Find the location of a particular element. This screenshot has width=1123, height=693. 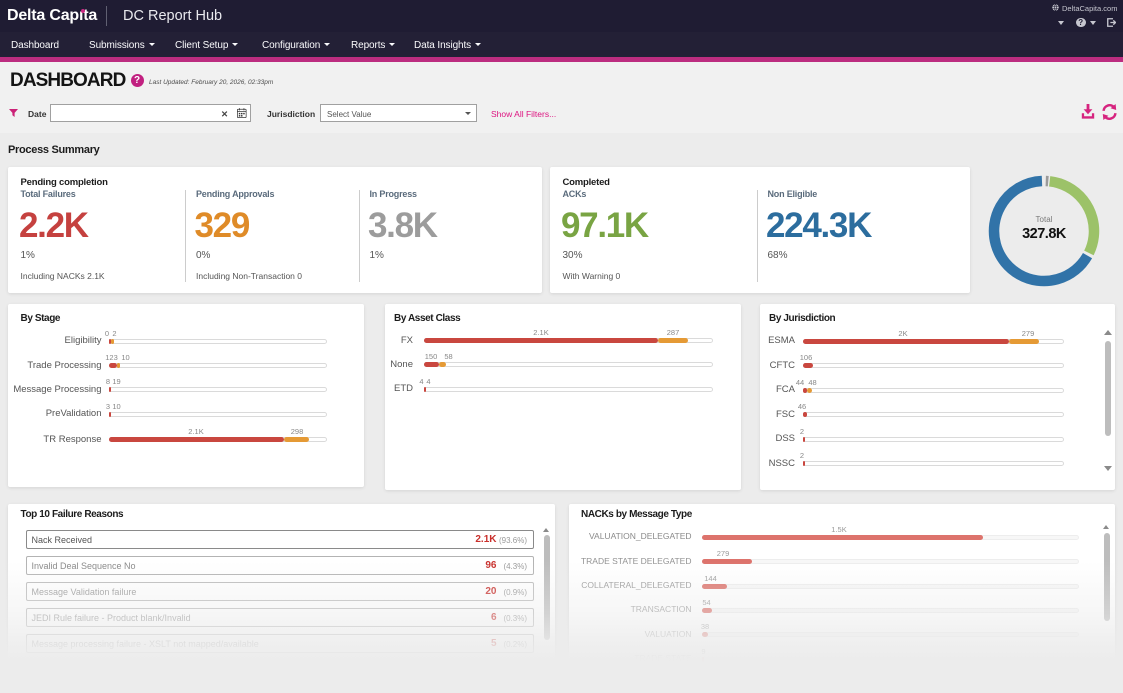

svg-text: Total is located at coordinates (1044, 219).